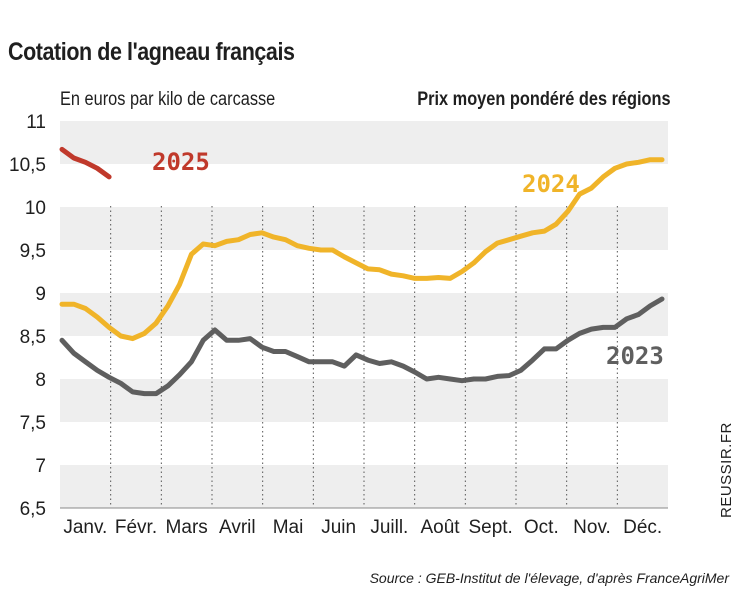  I want to click on series-label-2025: 2025, so click(181, 162).